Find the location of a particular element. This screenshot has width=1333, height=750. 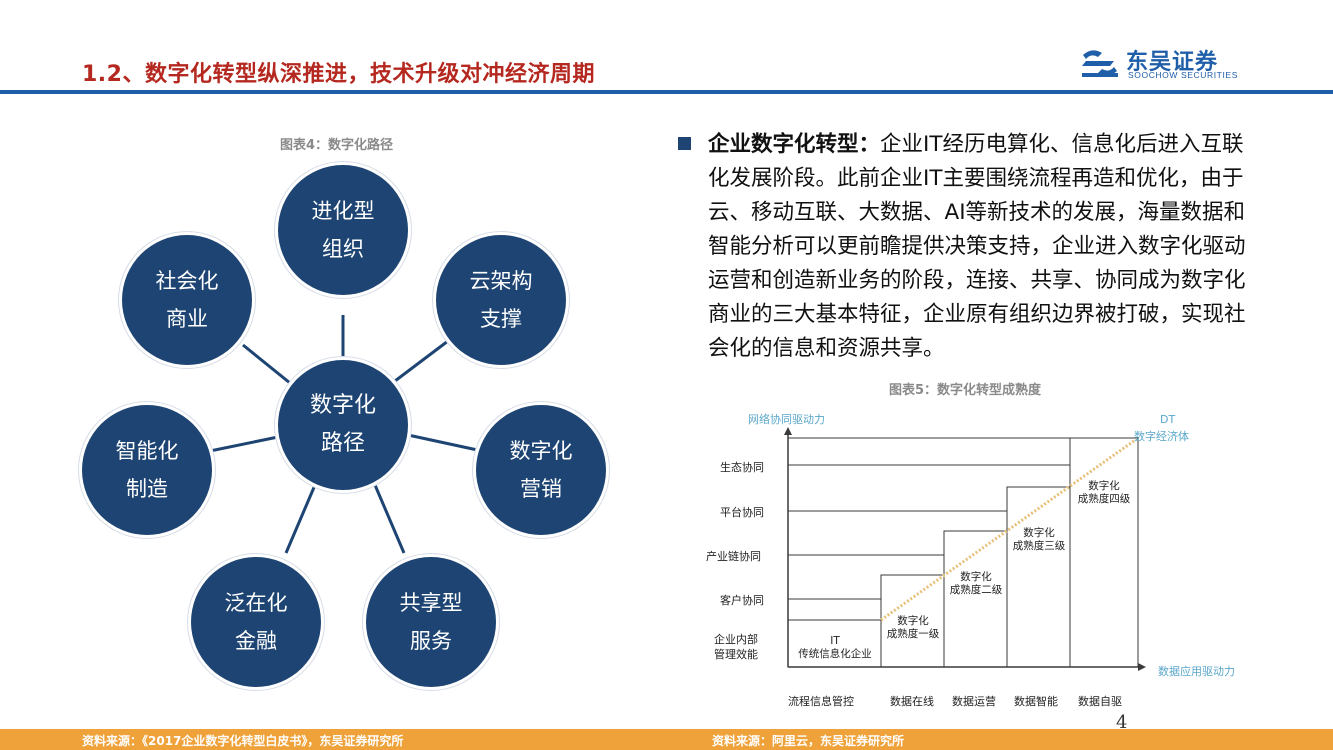

y-level-ecosystem: 生态协同 is located at coordinates (742, 467).